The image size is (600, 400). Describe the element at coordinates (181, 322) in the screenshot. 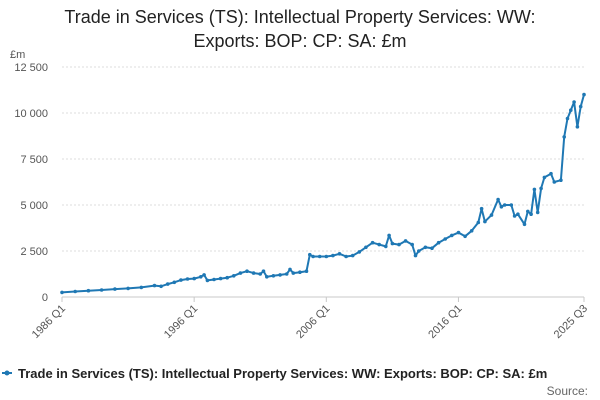

I see `x-tick-label: 1996 Q1` at that location.